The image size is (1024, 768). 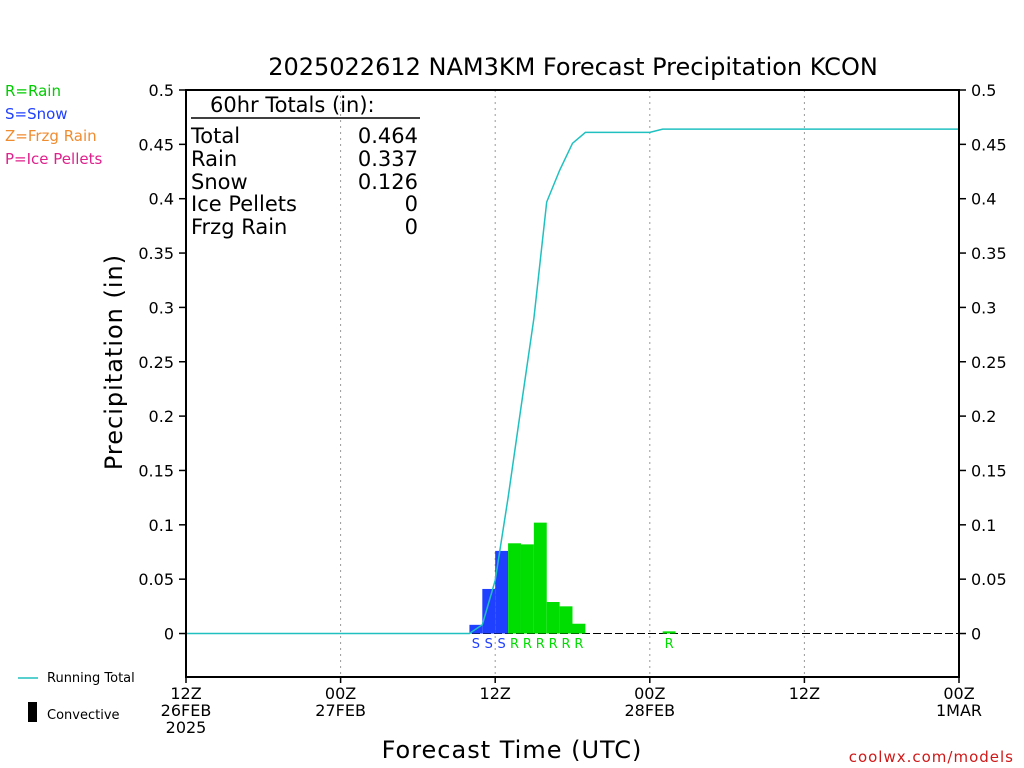 I want to click on xtick-label-1-1: 27FEB, so click(x=340, y=710).